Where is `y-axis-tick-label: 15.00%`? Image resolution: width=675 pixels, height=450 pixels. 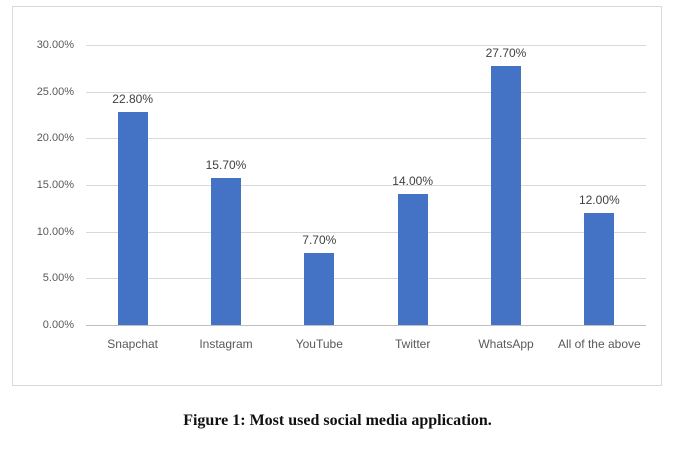
y-axis-tick-label: 15.00% is located at coordinates (55, 185).